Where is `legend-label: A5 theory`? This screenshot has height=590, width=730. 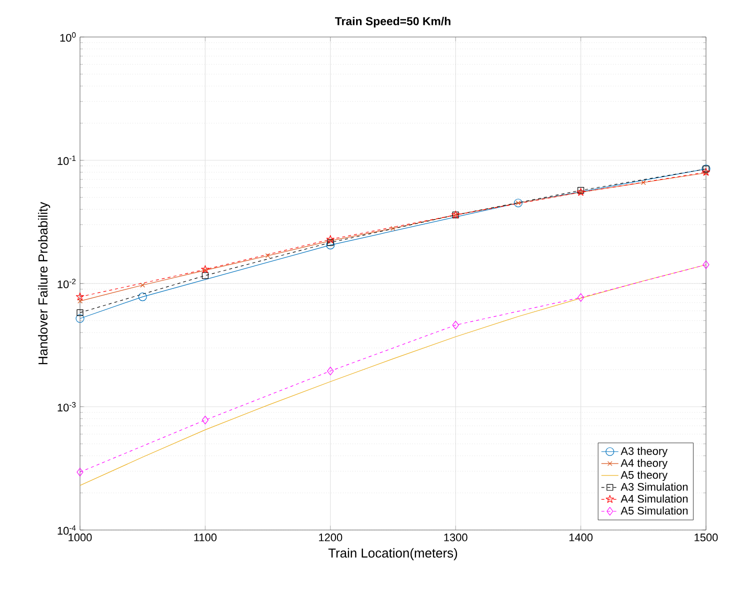 legend-label: A5 theory is located at coordinates (644, 475).